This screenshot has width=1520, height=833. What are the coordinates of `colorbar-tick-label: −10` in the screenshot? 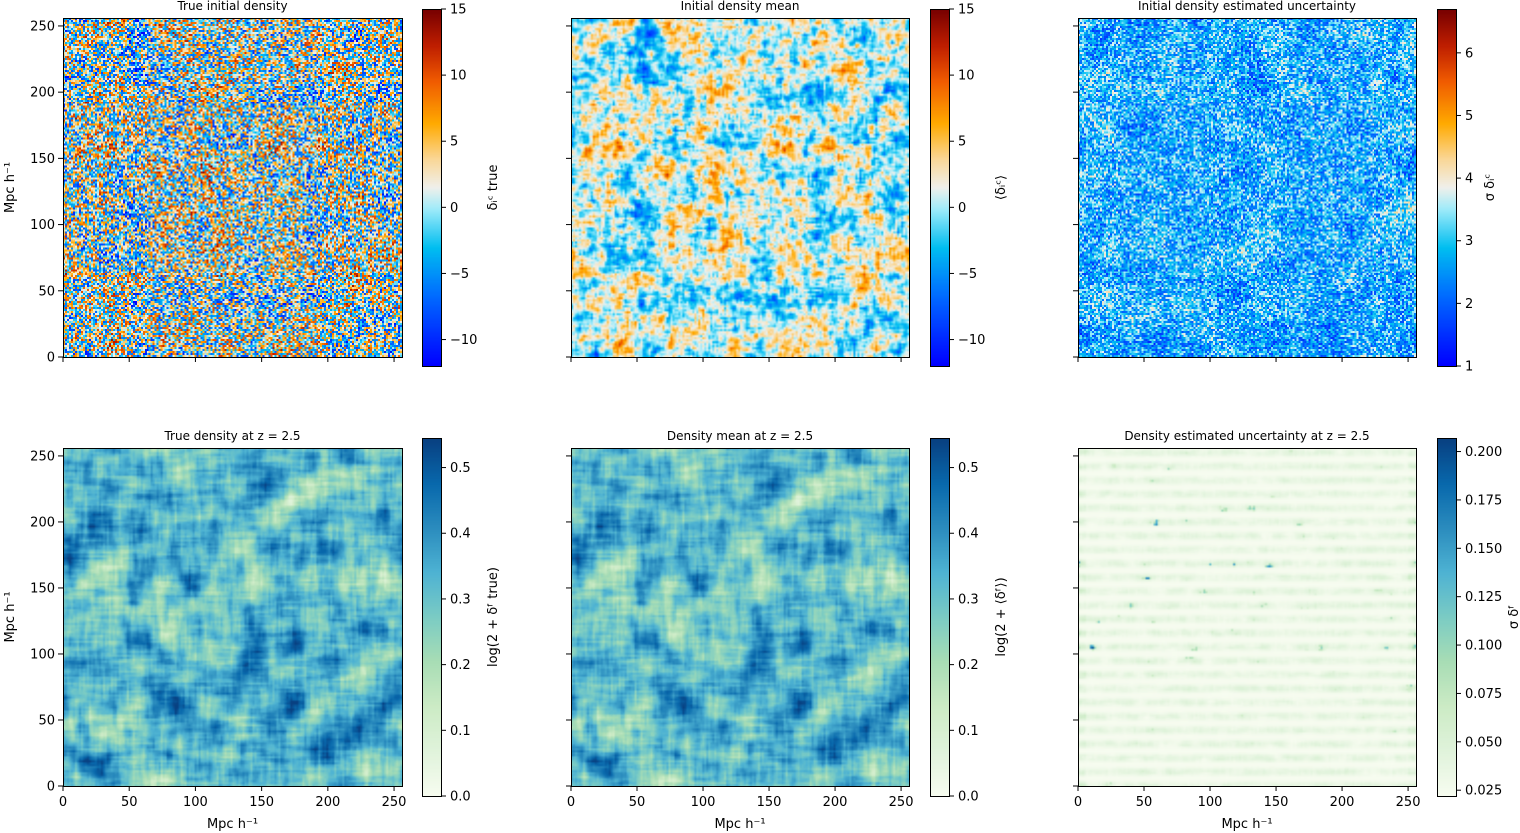 It's located at (463, 340).